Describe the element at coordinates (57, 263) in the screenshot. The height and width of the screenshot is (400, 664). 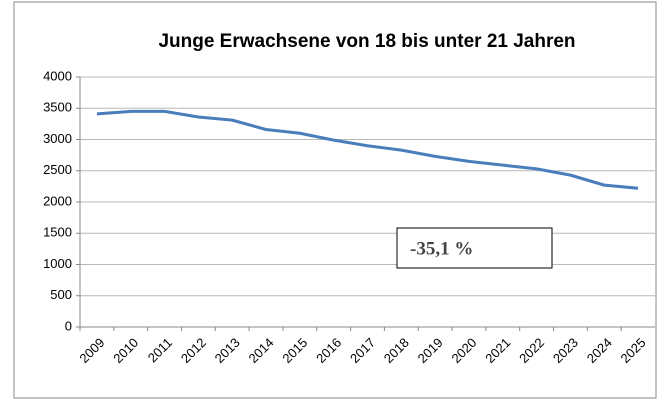
I see `y-tick-label: 1000` at that location.